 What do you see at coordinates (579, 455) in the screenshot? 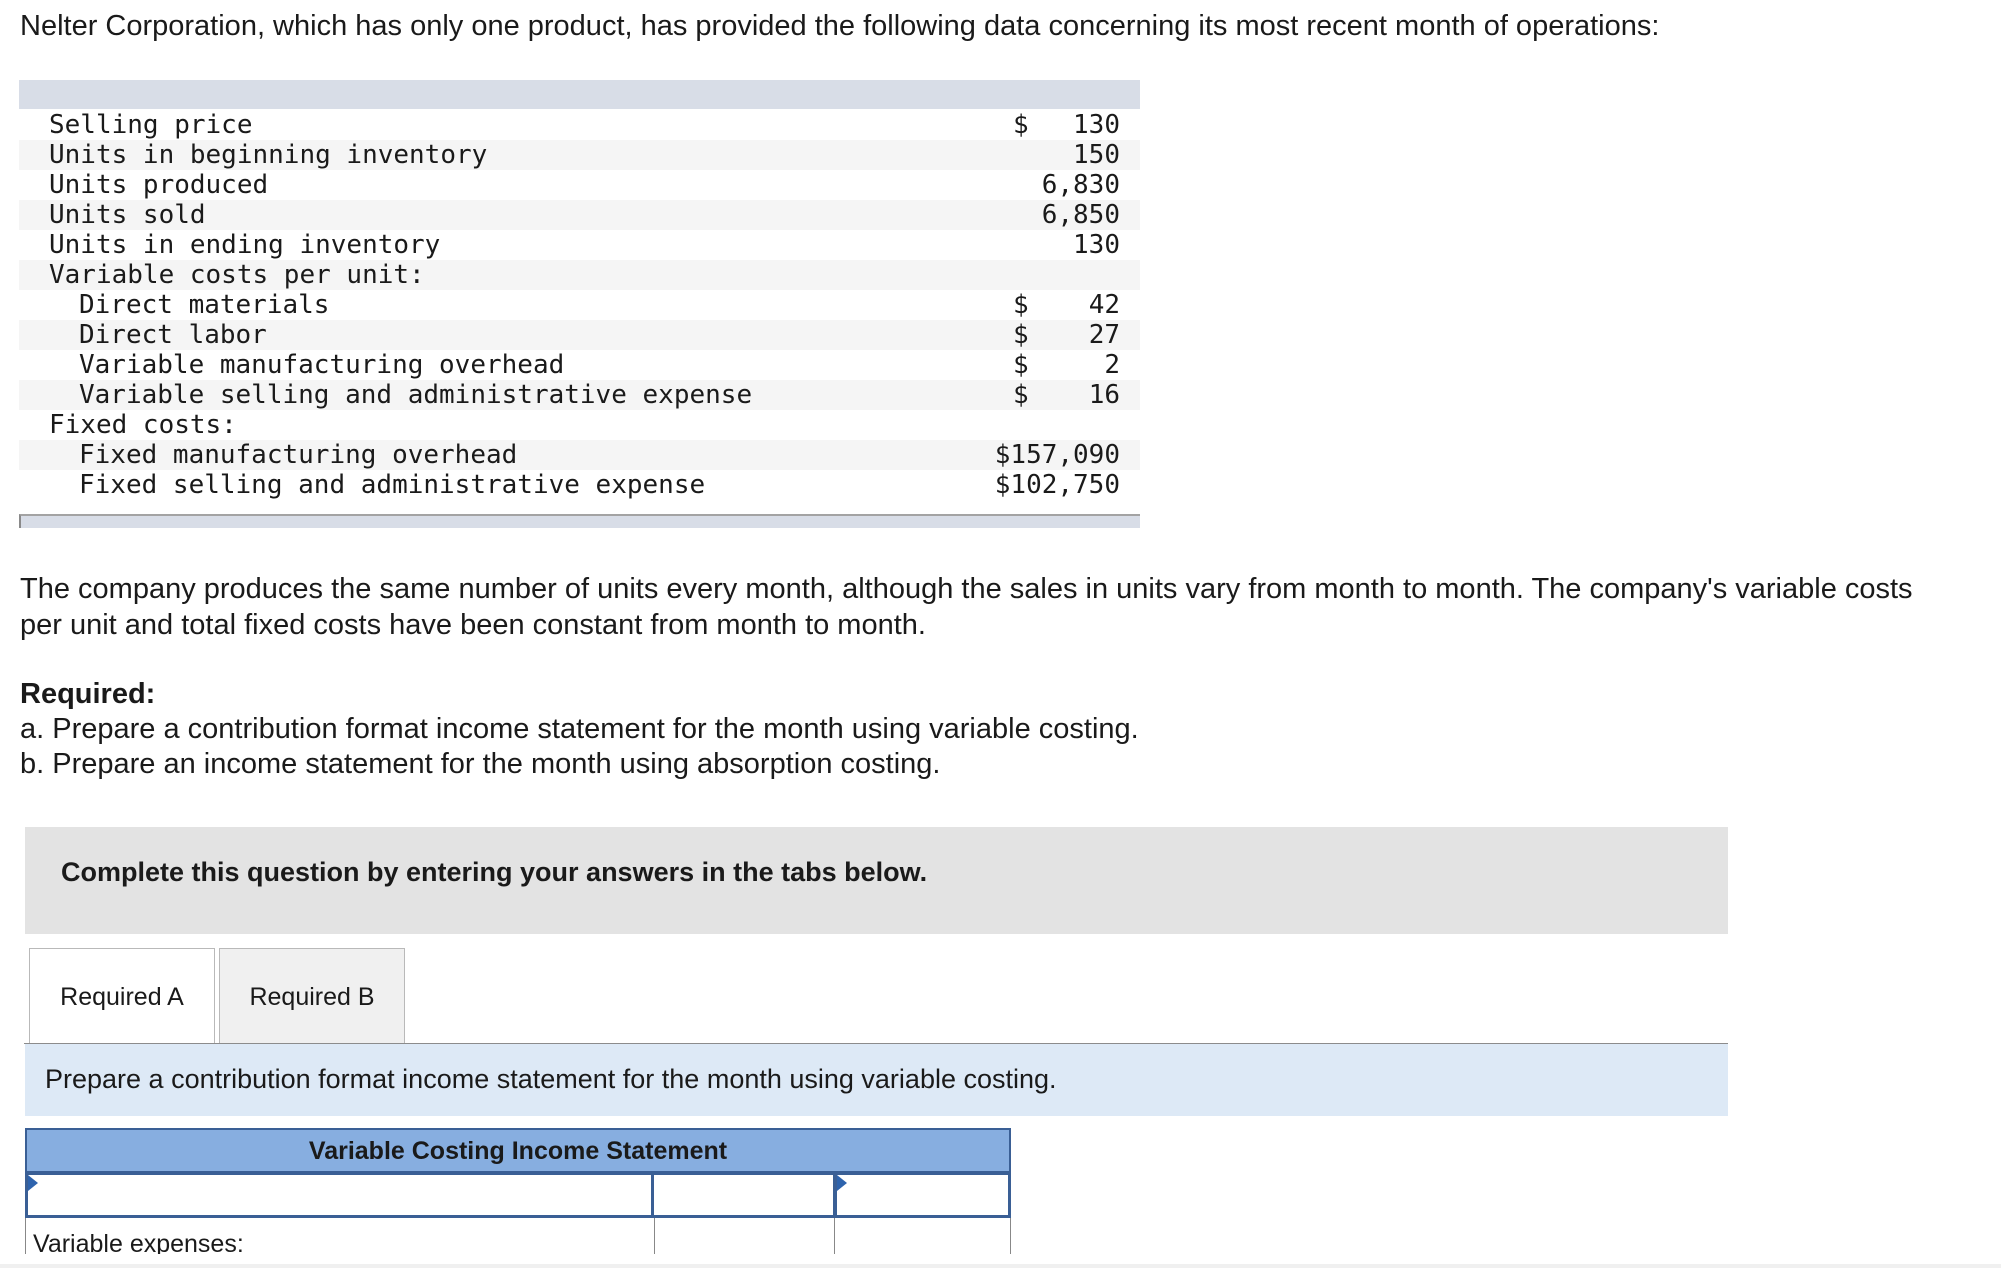
I see `data-row: Fixed manufacturing overhead $157,090` at bounding box center [579, 455].